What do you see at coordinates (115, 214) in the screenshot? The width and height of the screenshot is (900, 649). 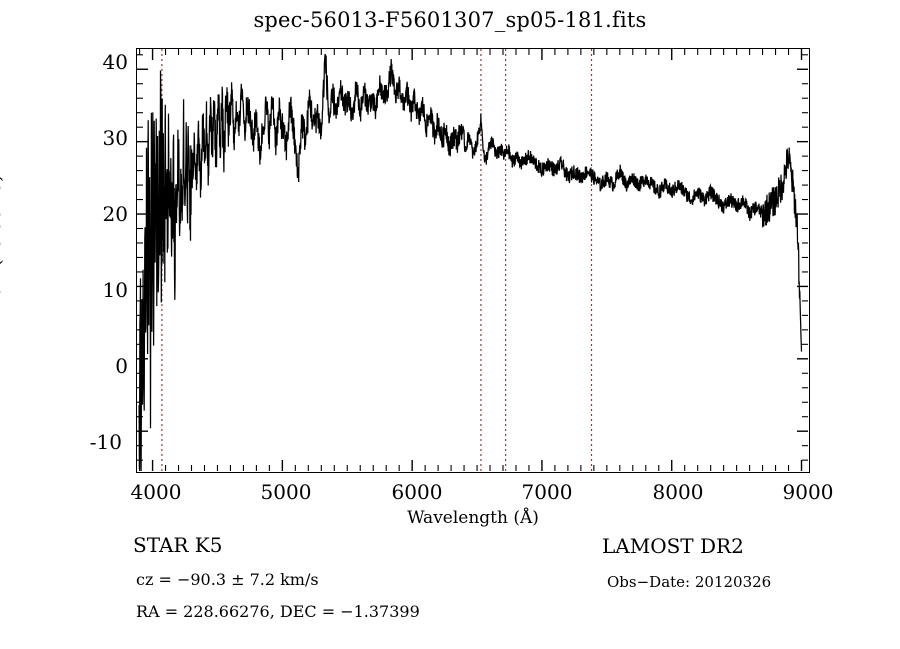 I see `y-tick-label-20: 20` at bounding box center [115, 214].